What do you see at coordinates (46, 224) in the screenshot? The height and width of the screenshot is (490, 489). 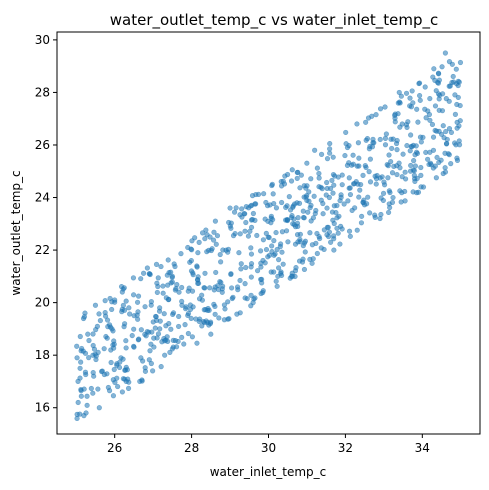 I see `y-axis-ticks: 16 18 20 22 24 26 28 30` at bounding box center [46, 224].